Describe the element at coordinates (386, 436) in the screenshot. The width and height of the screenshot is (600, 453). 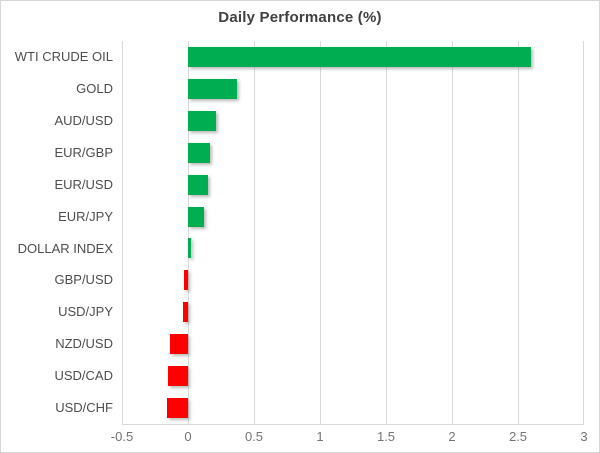
I see `x-tick-1-5: 1.5` at that location.